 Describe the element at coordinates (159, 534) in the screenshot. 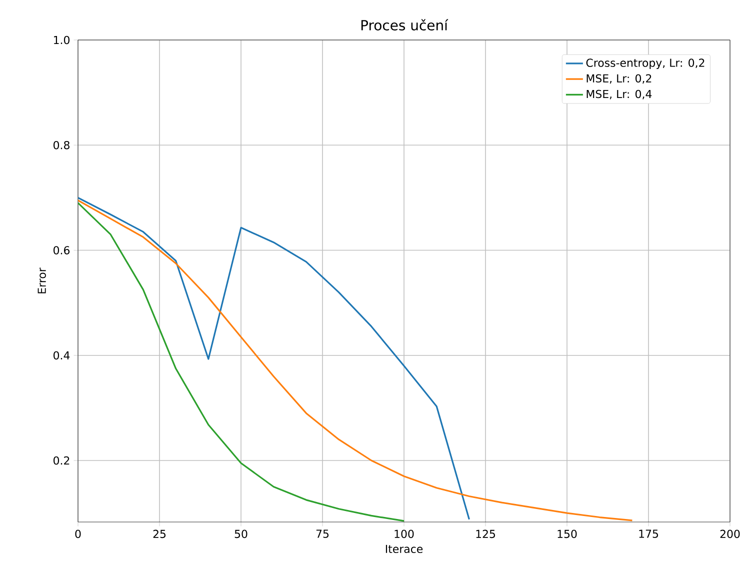

I see `x-tick-label: 25` at that location.